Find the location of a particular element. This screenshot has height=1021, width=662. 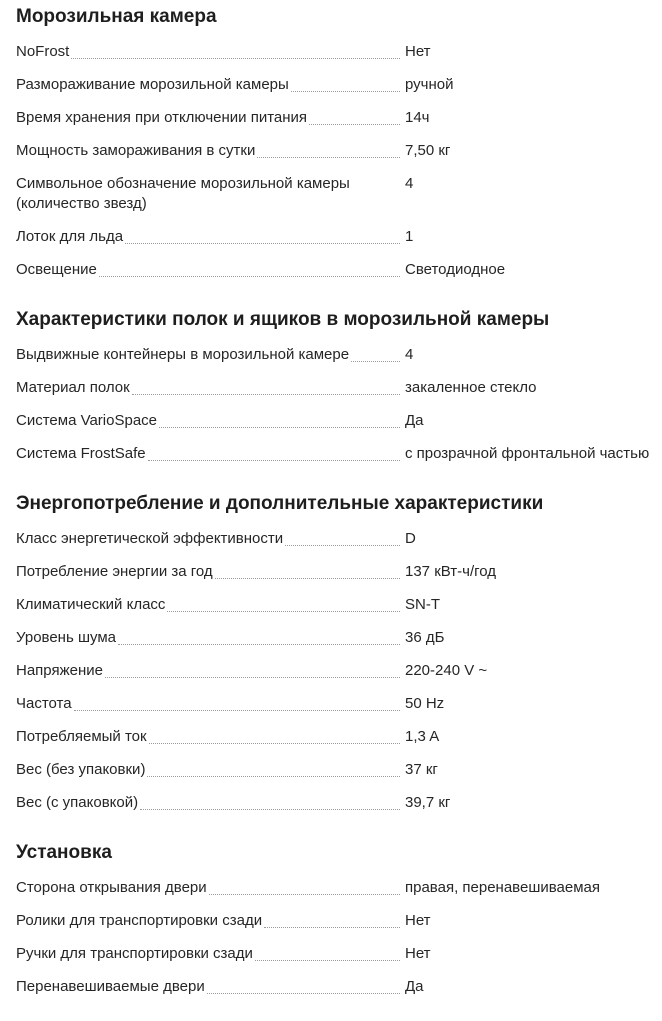

spec-row: Частота 50 Hz is located at coordinates (331, 704).